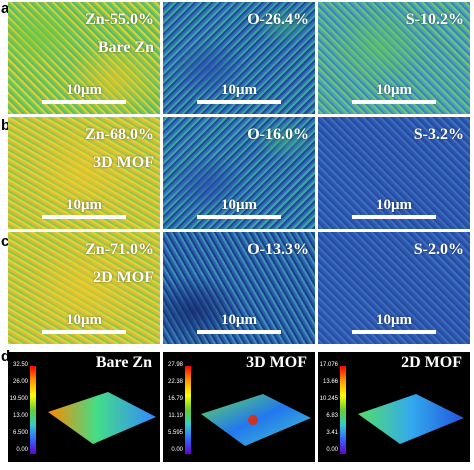 This screenshot has height=470, width=474. Describe the element at coordinates (330, 382) in the screenshot. I see `colorbar-tick: 13.66` at that location.